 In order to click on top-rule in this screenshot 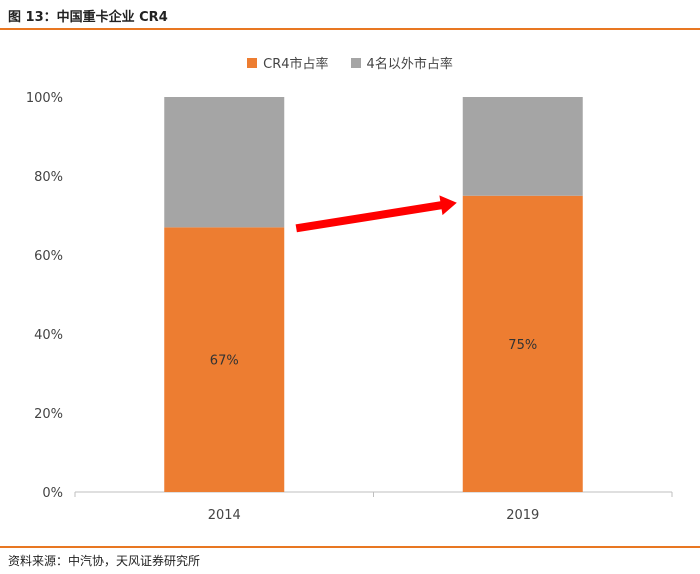, I will do `click(350, 29)`.